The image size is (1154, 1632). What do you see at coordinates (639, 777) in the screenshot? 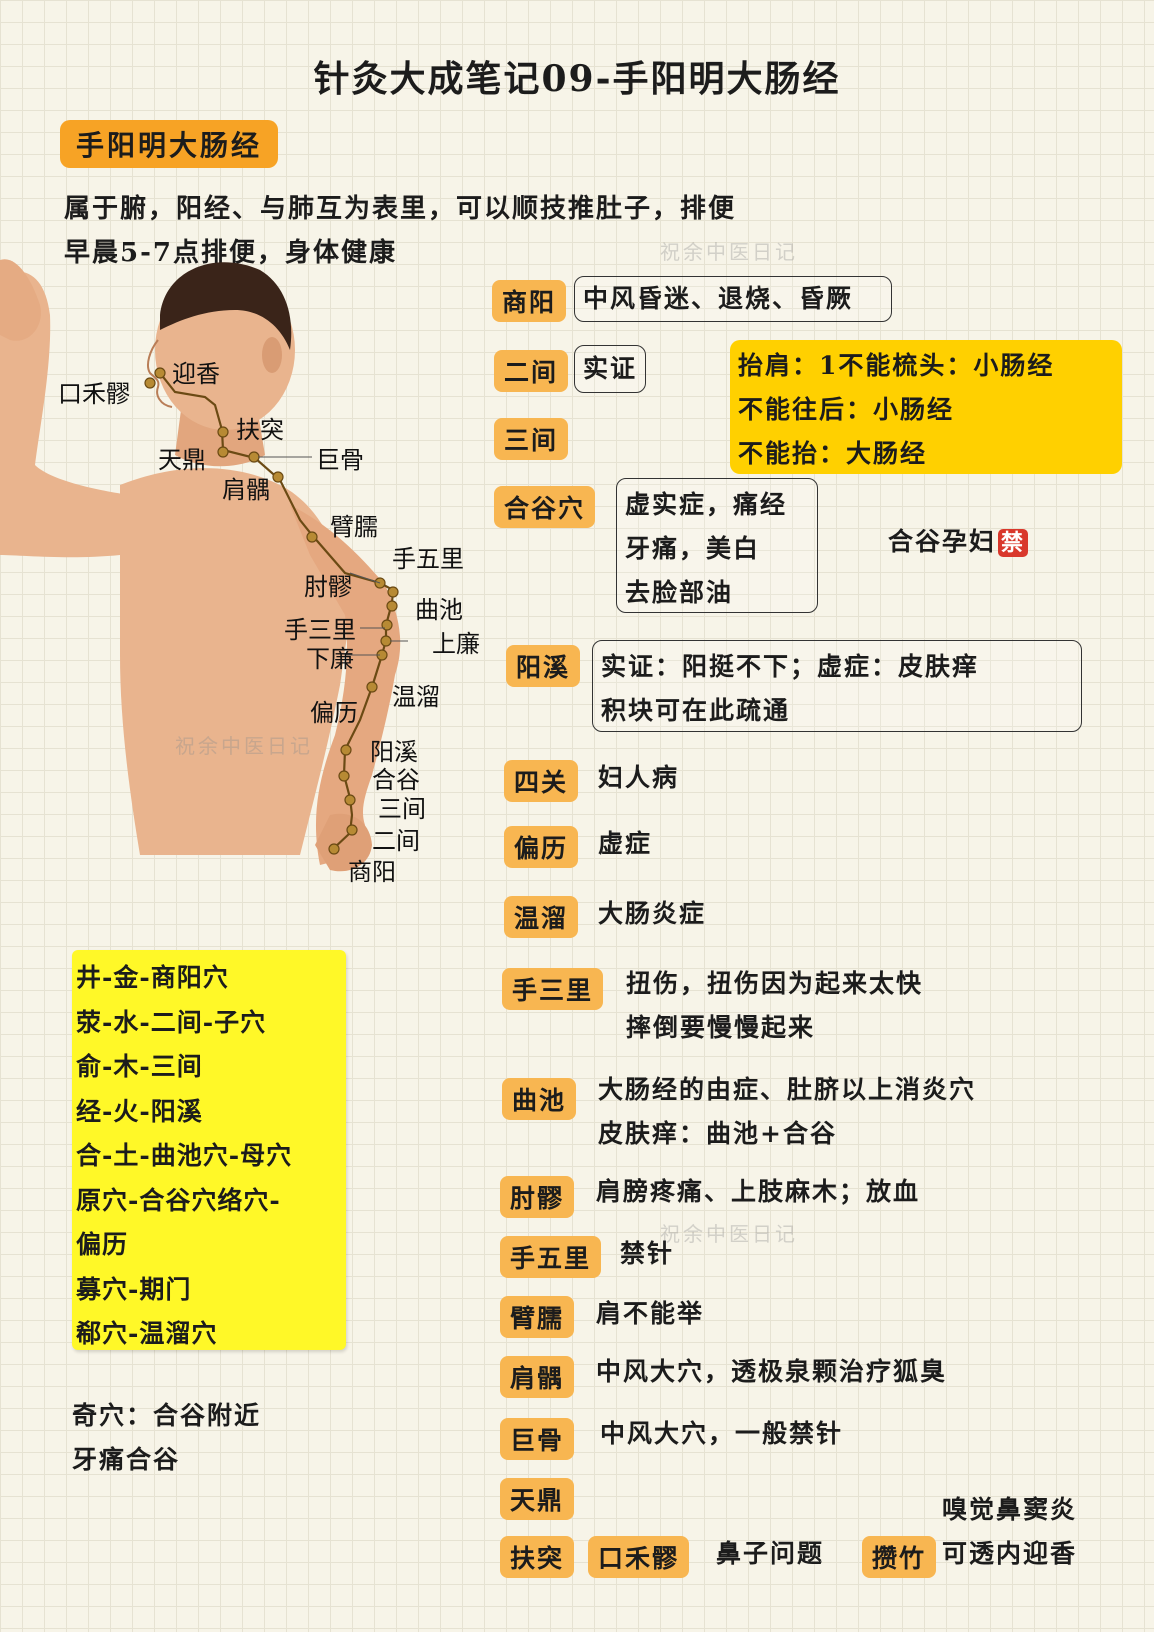
I see `note-siguan: 妇人病` at bounding box center [639, 777].